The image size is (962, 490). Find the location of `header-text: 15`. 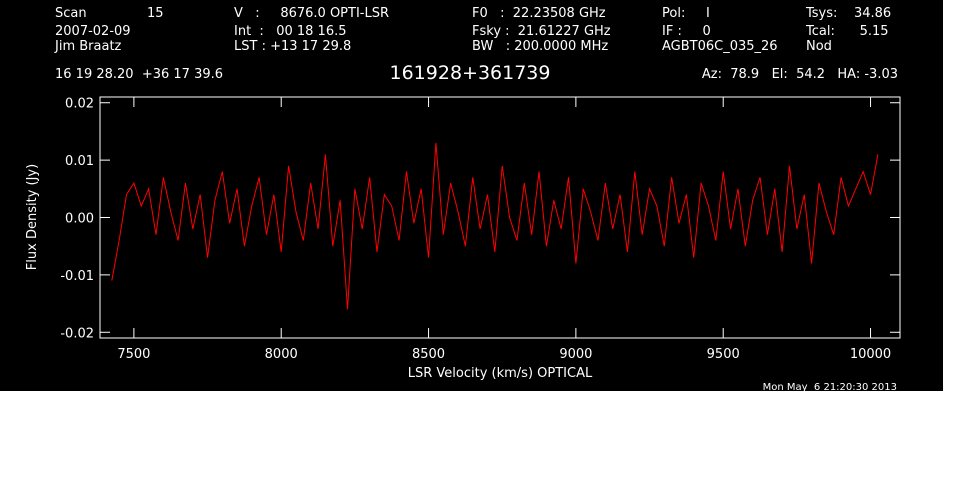

header-text: 15 is located at coordinates (155, 13).